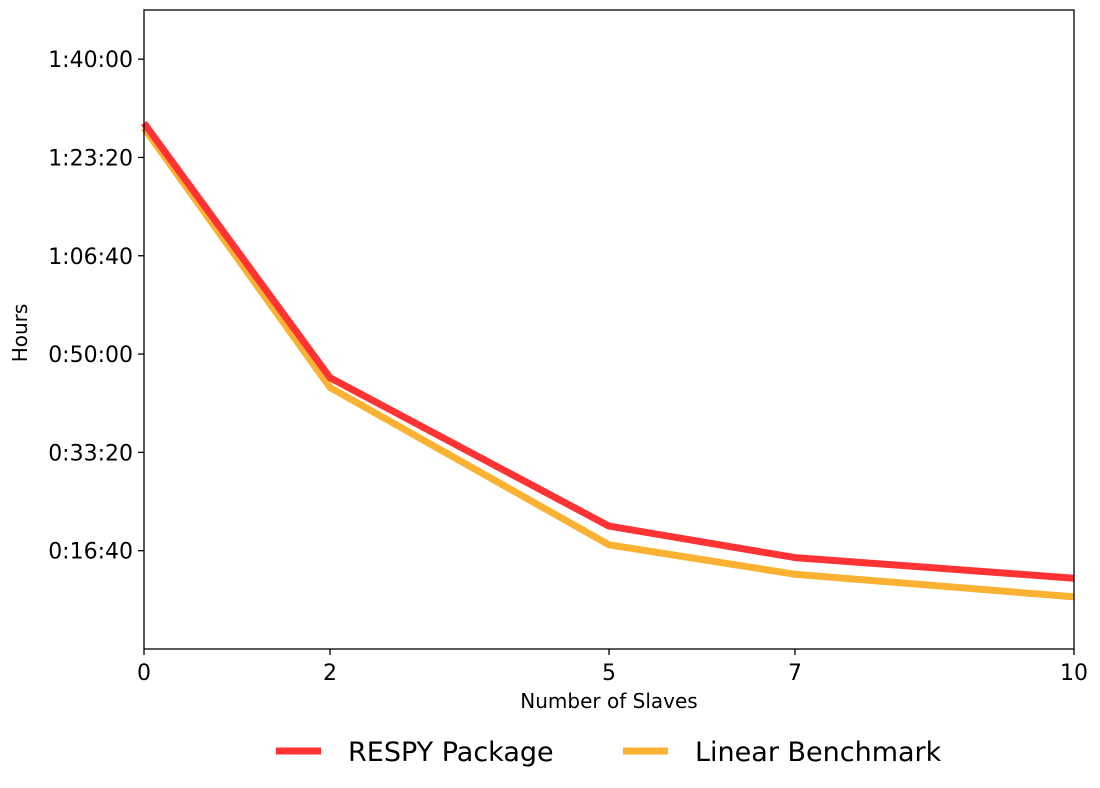 This screenshot has height=788, width=1100. What do you see at coordinates (609, 673) in the screenshot?
I see `x-tick-label: 5` at bounding box center [609, 673].